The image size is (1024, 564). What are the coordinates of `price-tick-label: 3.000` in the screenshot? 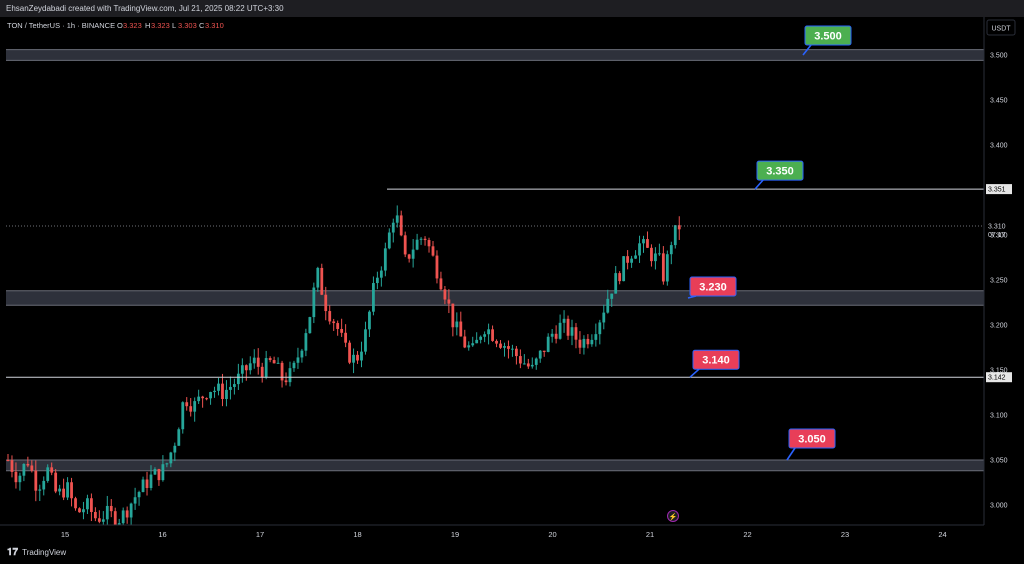 It's located at (999, 506).